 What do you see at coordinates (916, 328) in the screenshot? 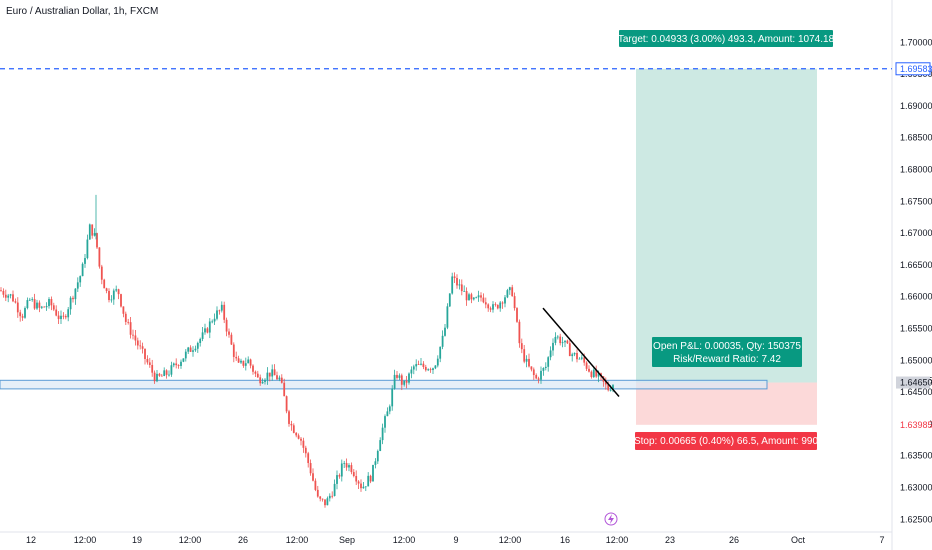
I see `y-tick-label: 1.65500` at bounding box center [916, 328].